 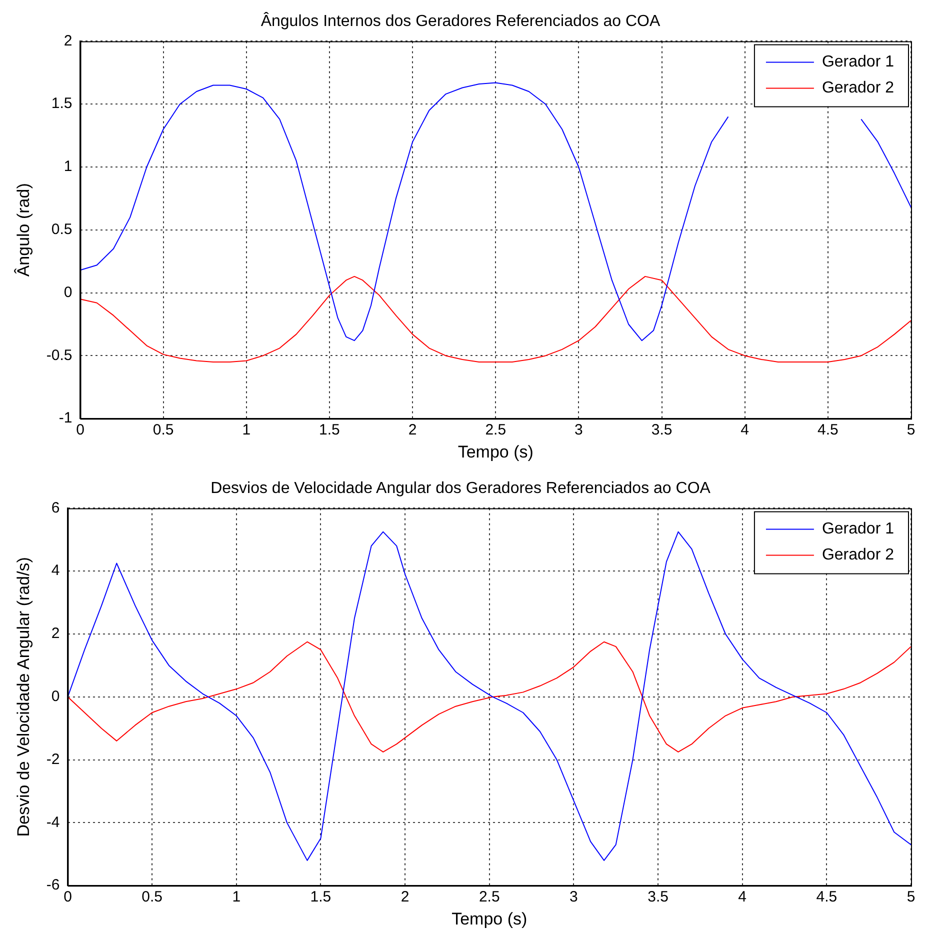 What do you see at coordinates (61, 229) in the screenshot?
I see `y-tick-label: 0.5` at bounding box center [61, 229].